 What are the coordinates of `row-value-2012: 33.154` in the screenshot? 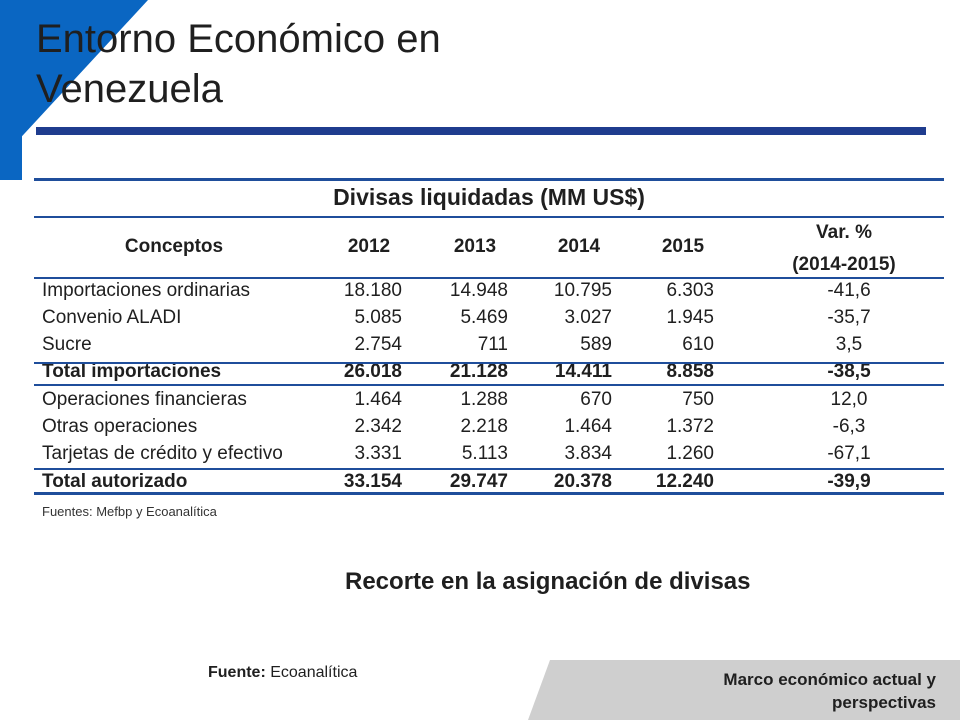 It's located at (372, 481).